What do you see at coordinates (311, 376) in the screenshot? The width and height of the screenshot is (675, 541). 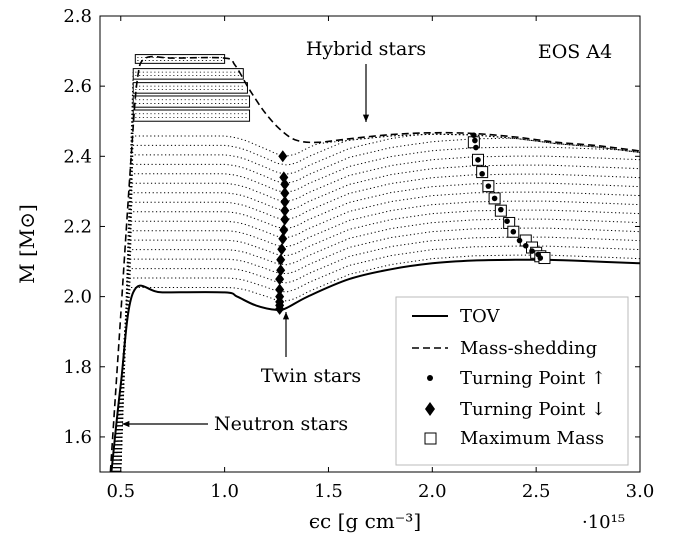 I see `annotation-twin: Twin stars` at bounding box center [311, 376].